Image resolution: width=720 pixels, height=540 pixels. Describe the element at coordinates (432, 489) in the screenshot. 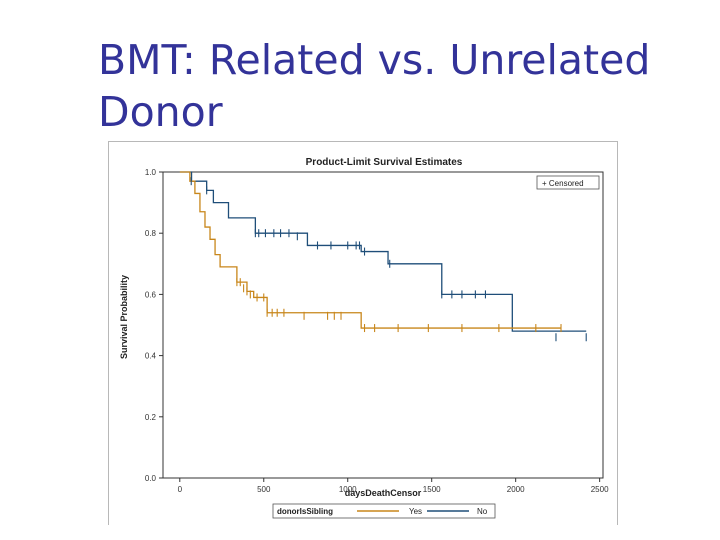

I see `x-tick-label: 1500` at that location.